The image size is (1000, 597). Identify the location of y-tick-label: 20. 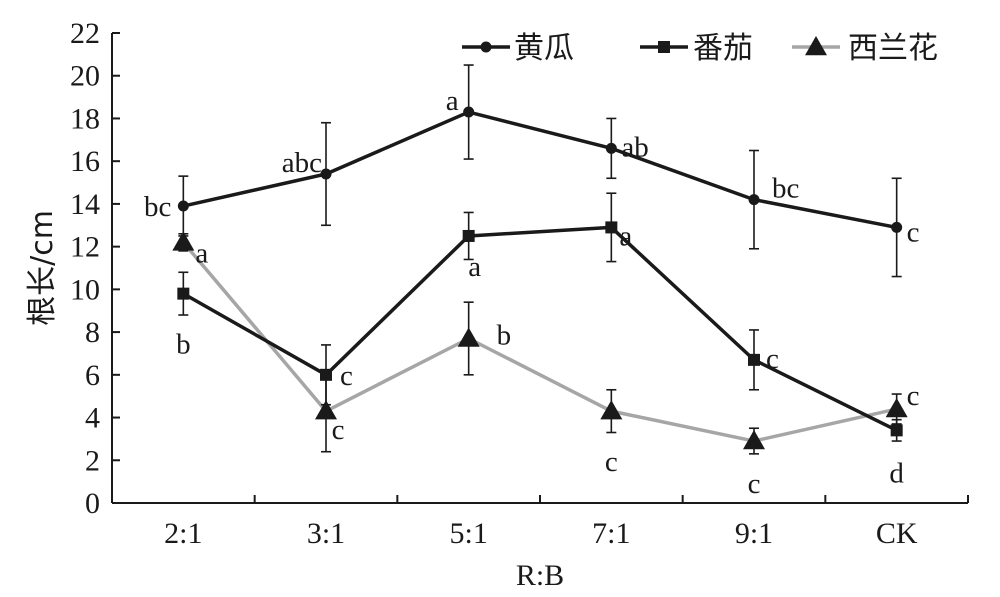
(85, 76).